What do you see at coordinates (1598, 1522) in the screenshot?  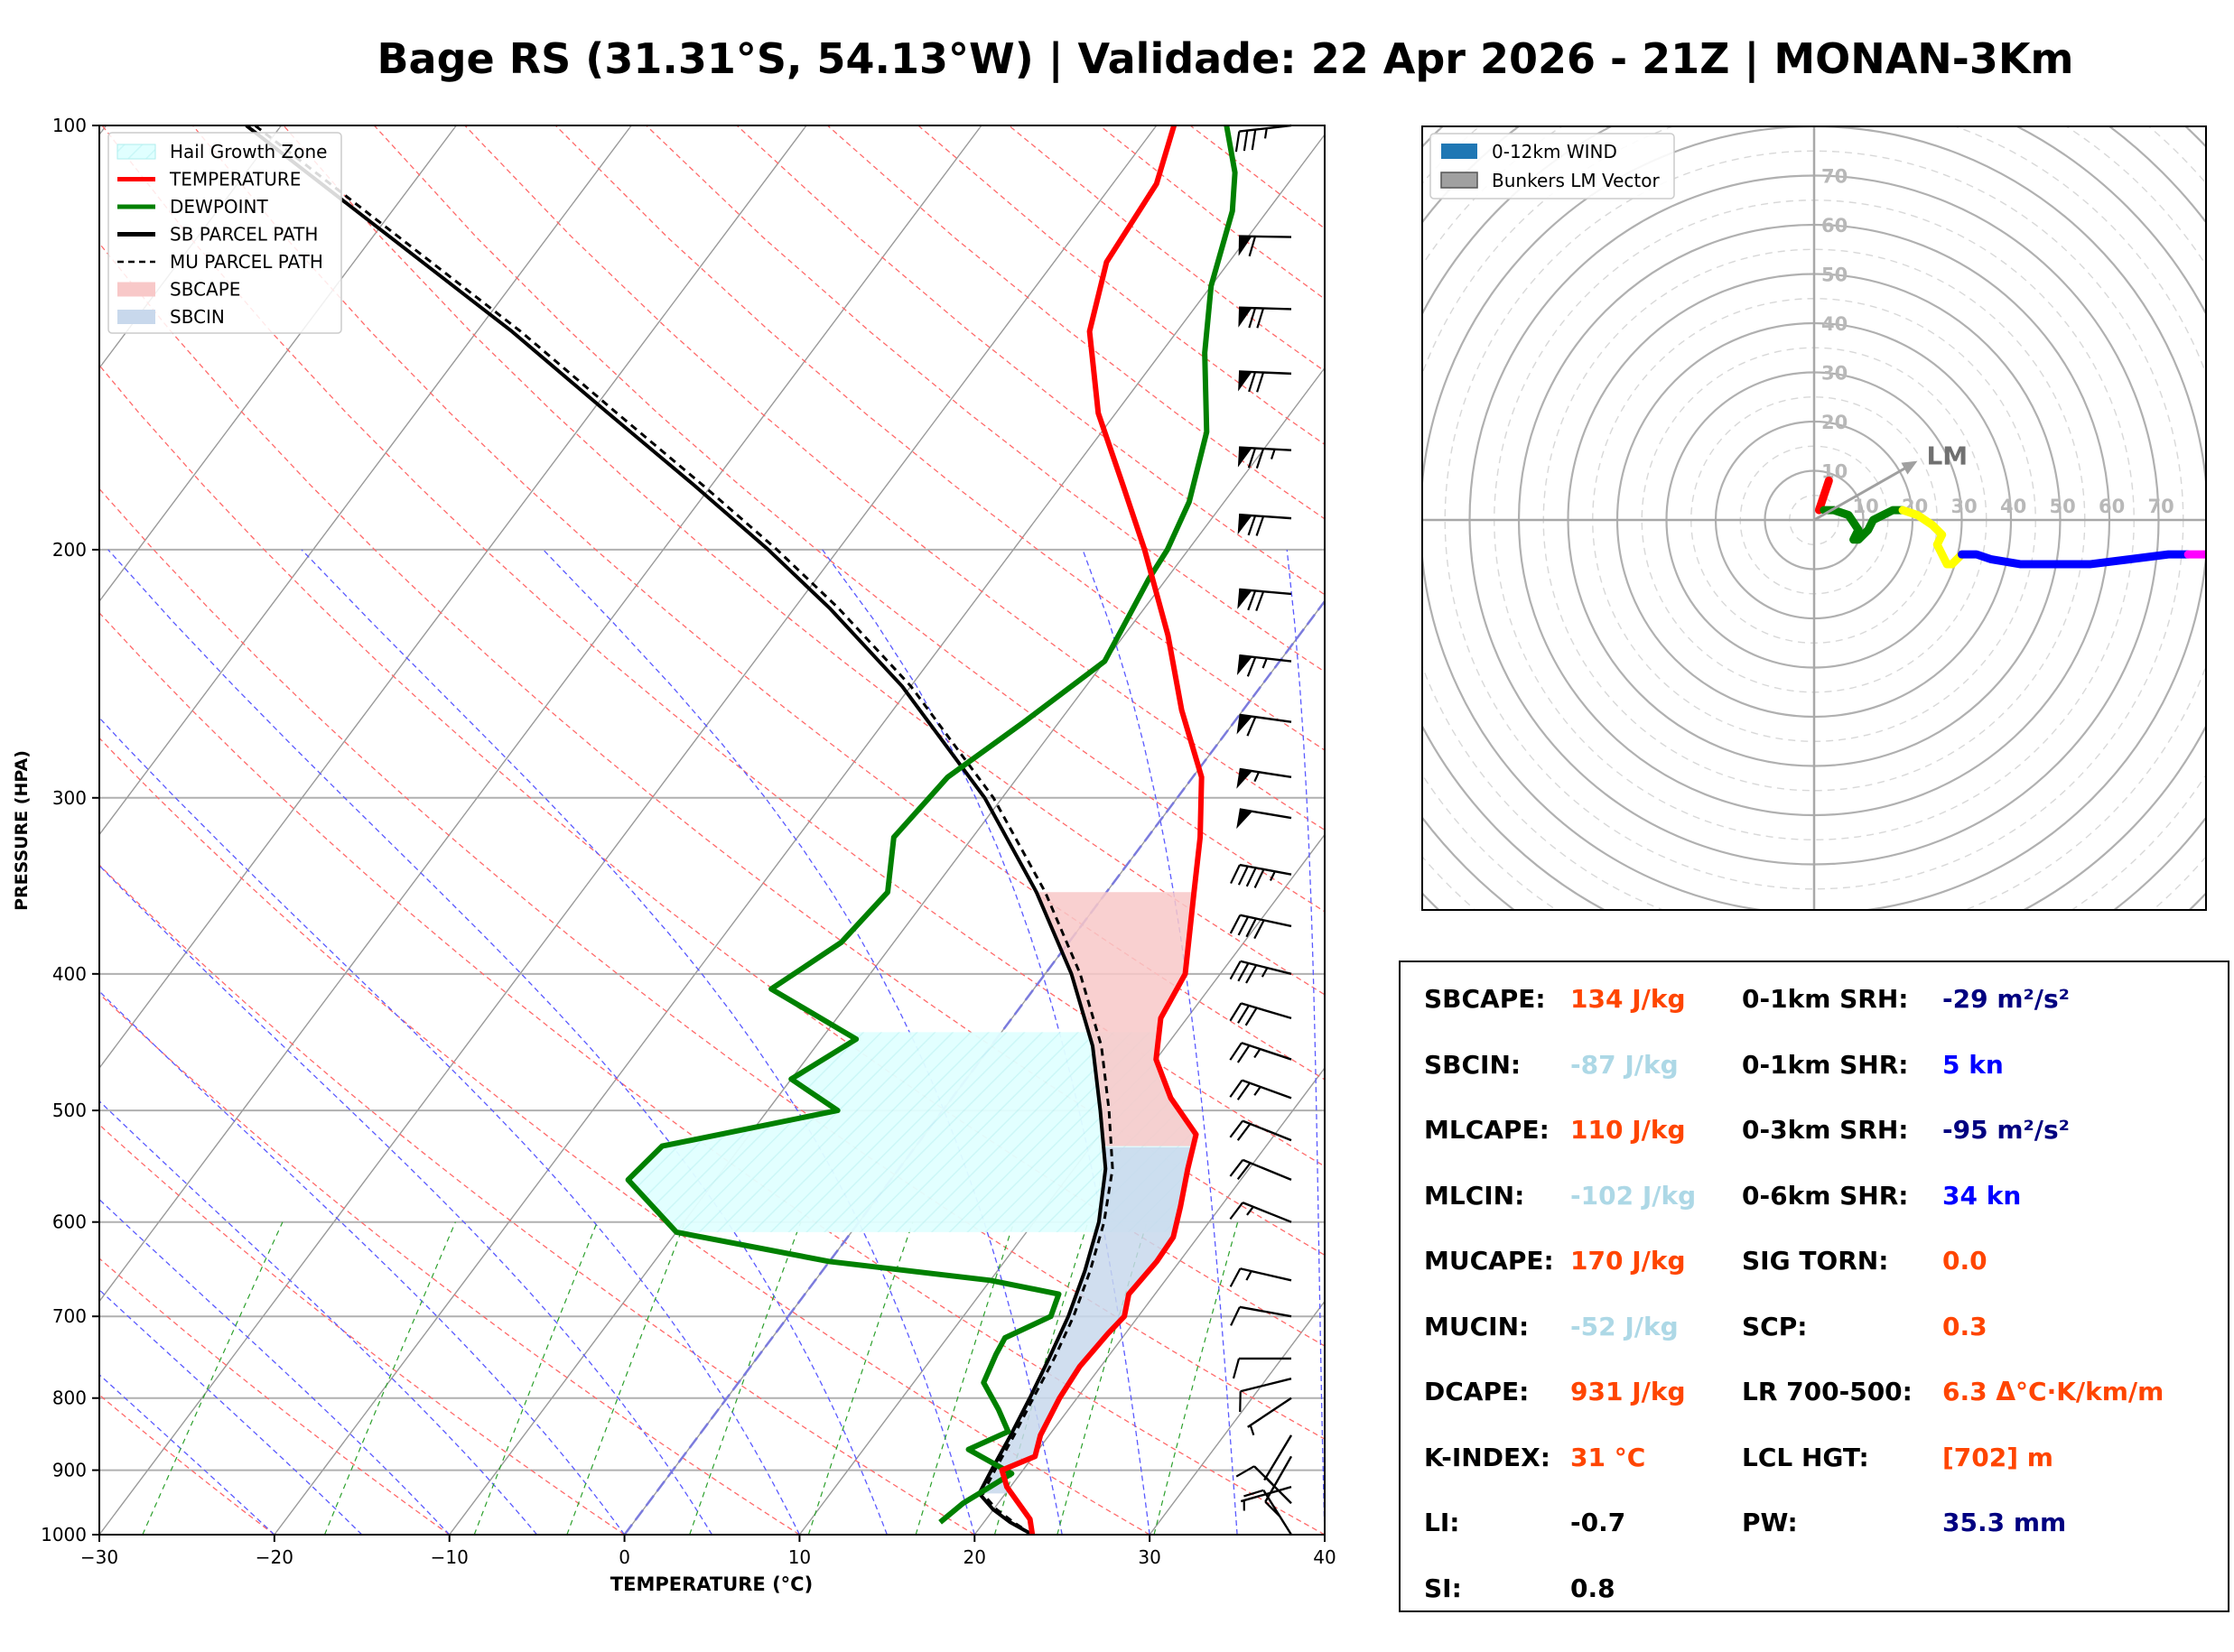 I see `index-value: -0.7` at bounding box center [1598, 1522].